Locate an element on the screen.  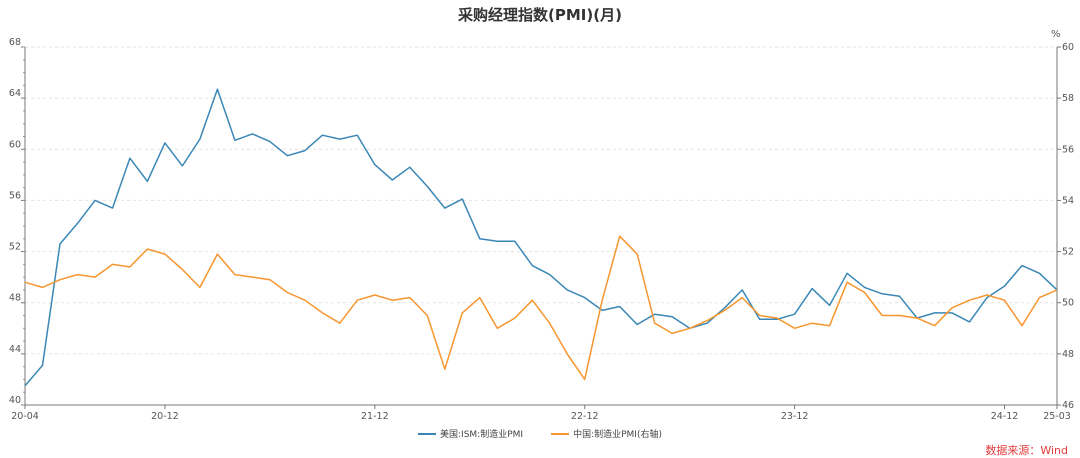
x-axis-tick-label: 23-12 is located at coordinates (795, 416).